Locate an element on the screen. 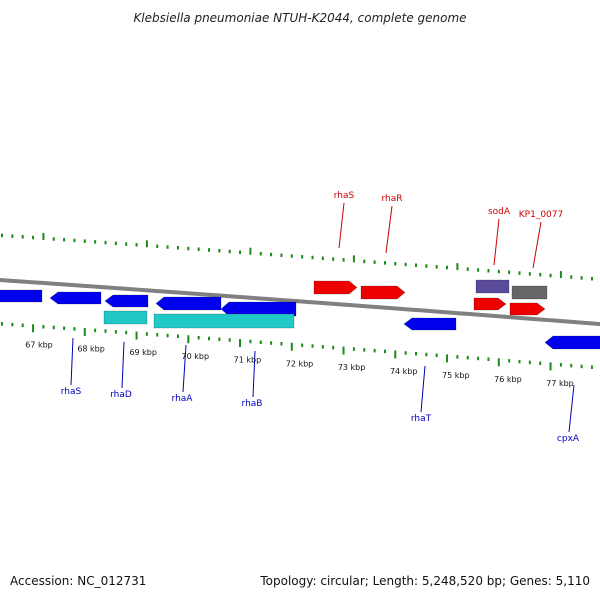 This screenshot has height=600, width=600. gene-block-sodA is located at coordinates (492, 286).